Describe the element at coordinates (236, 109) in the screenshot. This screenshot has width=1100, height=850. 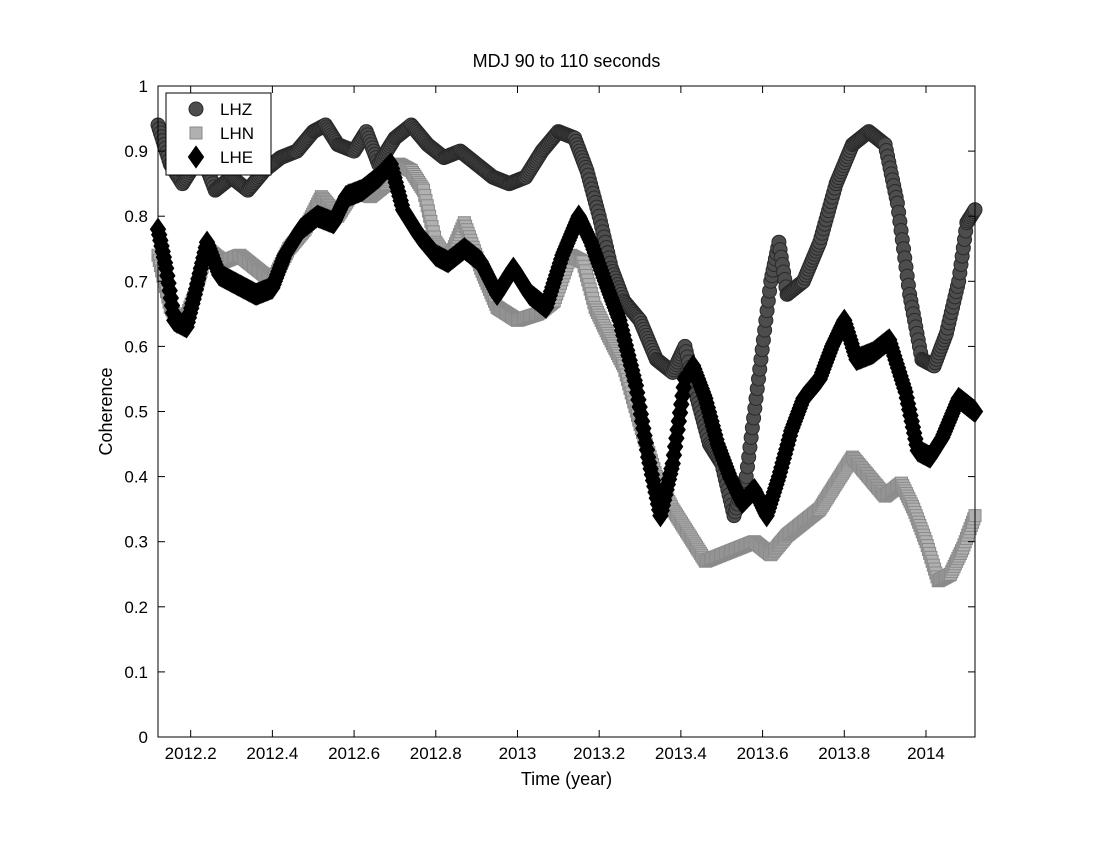
I see `legend-label-lhz: LHZ` at that location.